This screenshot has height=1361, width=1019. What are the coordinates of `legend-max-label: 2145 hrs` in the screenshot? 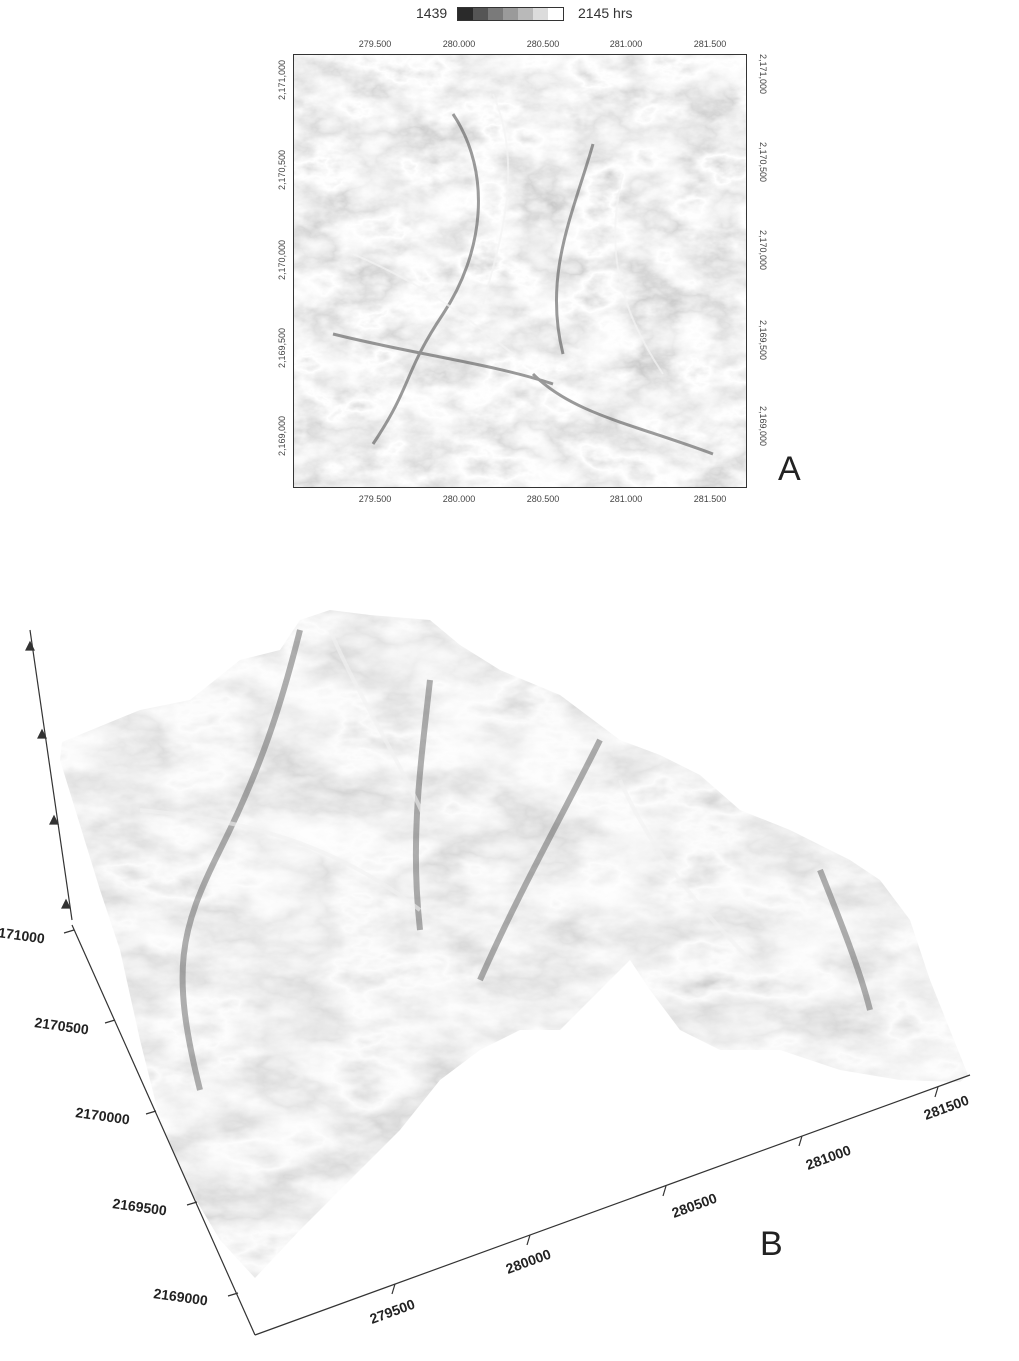 It's located at (605, 13).